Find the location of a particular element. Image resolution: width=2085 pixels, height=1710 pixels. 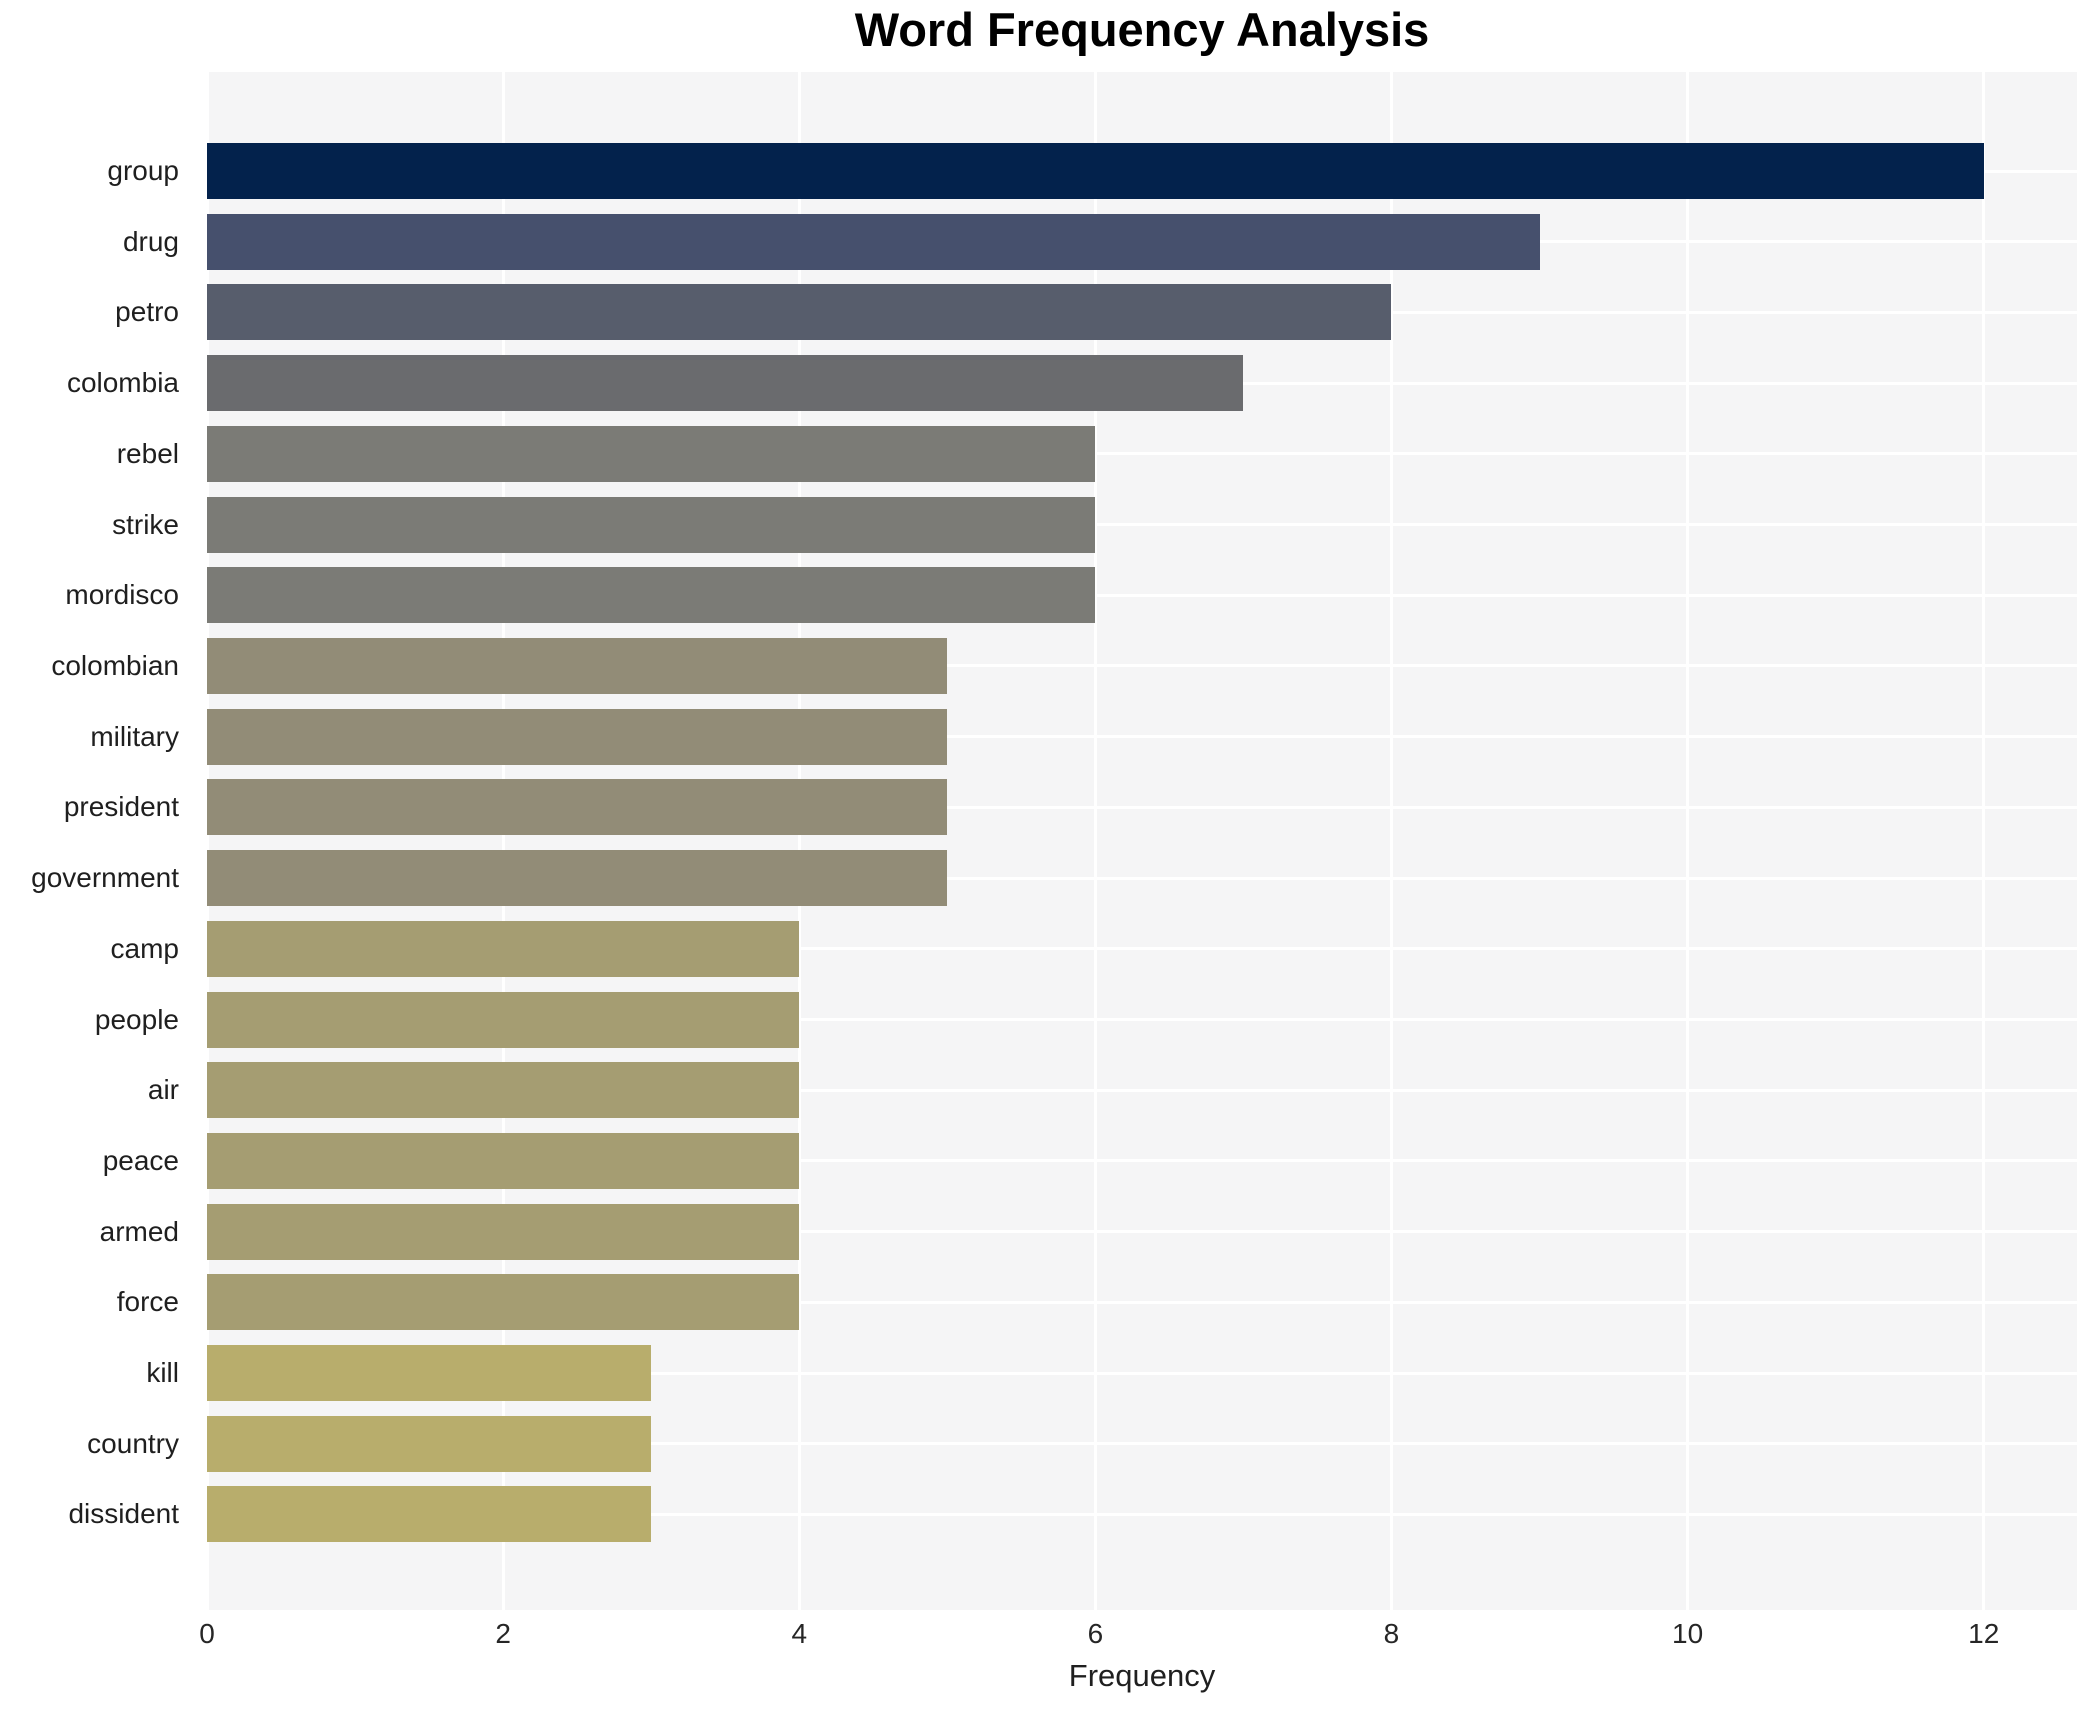

bar-government is located at coordinates (577, 878).